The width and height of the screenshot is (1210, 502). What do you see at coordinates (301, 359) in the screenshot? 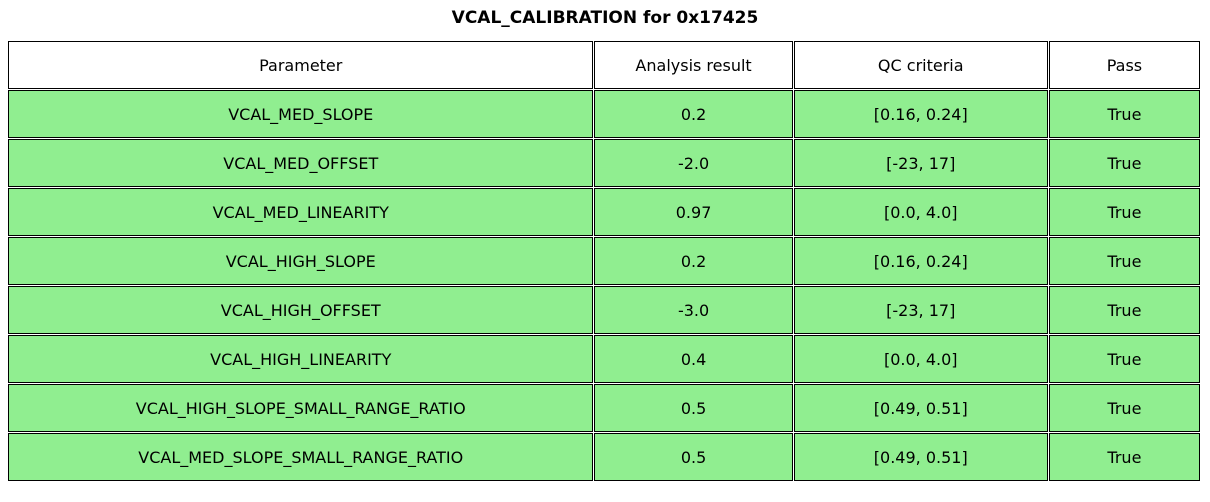
I see `cell-parameter: VCAL_HIGH_LINEARITY` at bounding box center [301, 359].